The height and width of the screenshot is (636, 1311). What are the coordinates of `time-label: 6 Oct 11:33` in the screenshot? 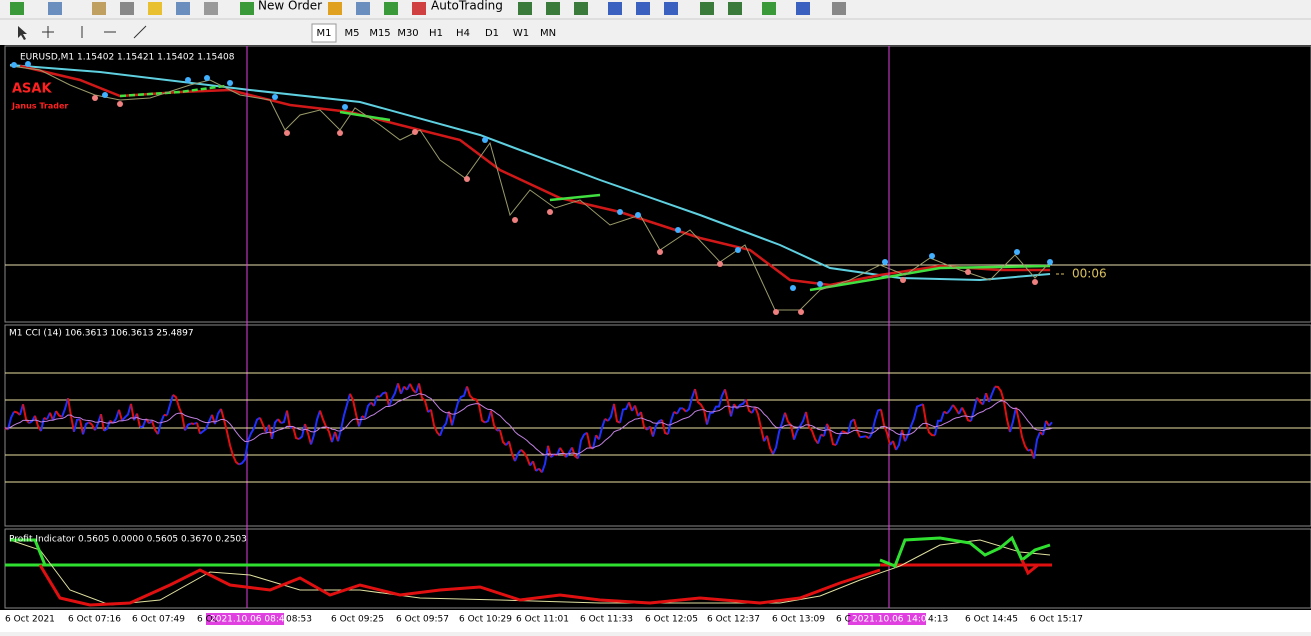 It's located at (606, 620).